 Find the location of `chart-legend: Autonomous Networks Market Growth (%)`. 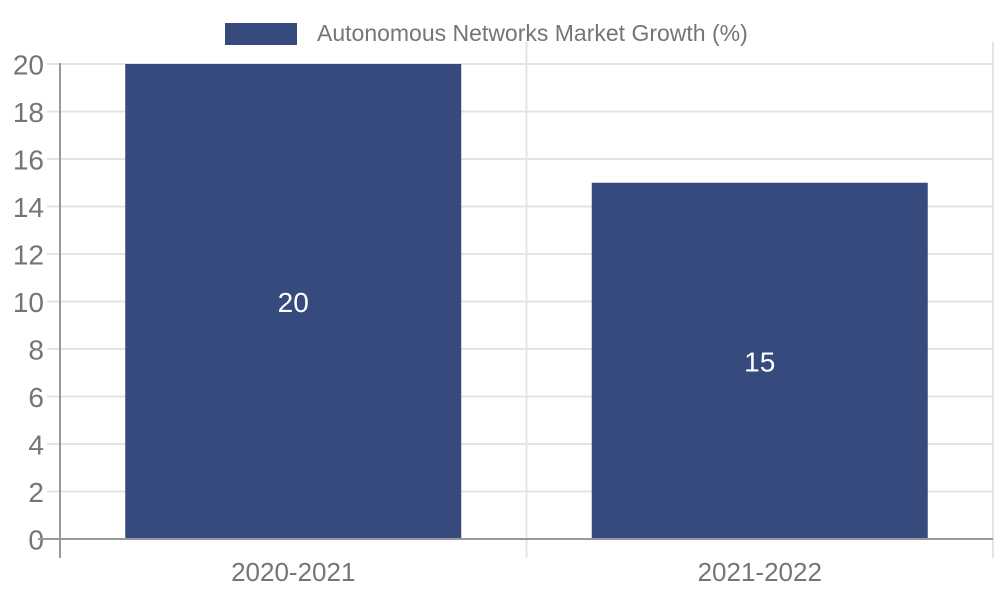

chart-legend: Autonomous Networks Market Growth (%) is located at coordinates (486, 33).